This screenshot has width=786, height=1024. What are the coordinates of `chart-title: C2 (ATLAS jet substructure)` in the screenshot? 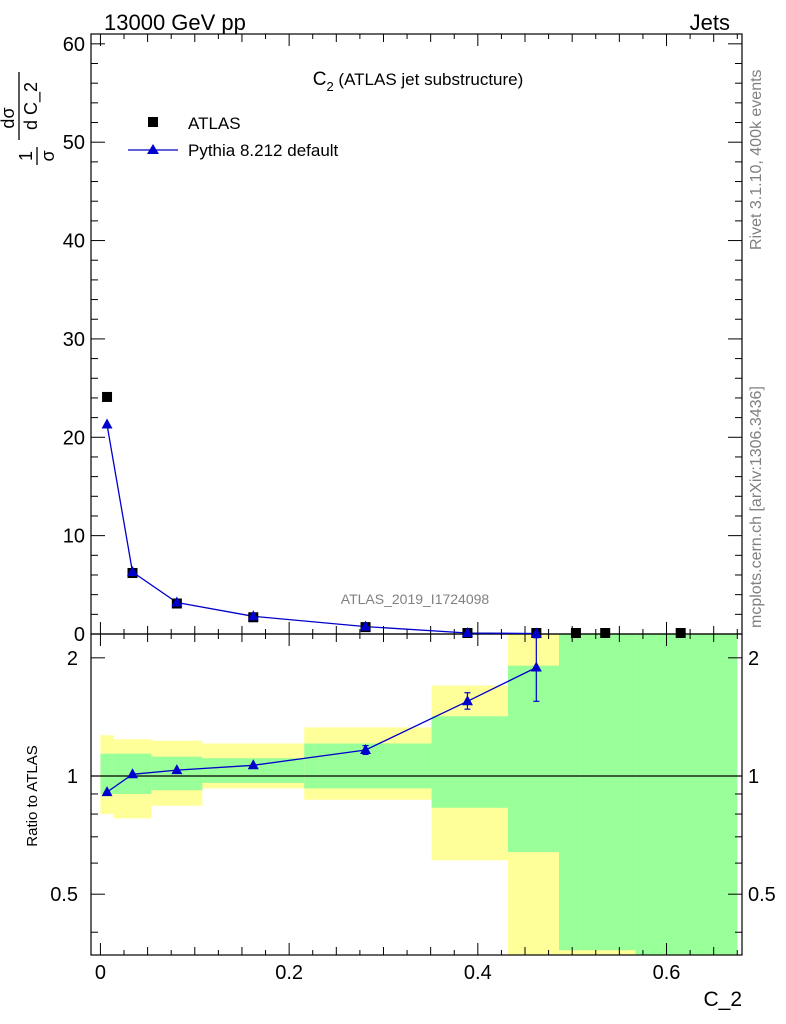 It's located at (418, 81).